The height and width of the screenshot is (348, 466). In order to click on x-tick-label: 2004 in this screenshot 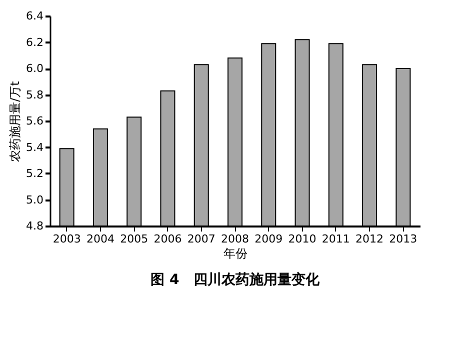, I will do `click(100, 239)`.